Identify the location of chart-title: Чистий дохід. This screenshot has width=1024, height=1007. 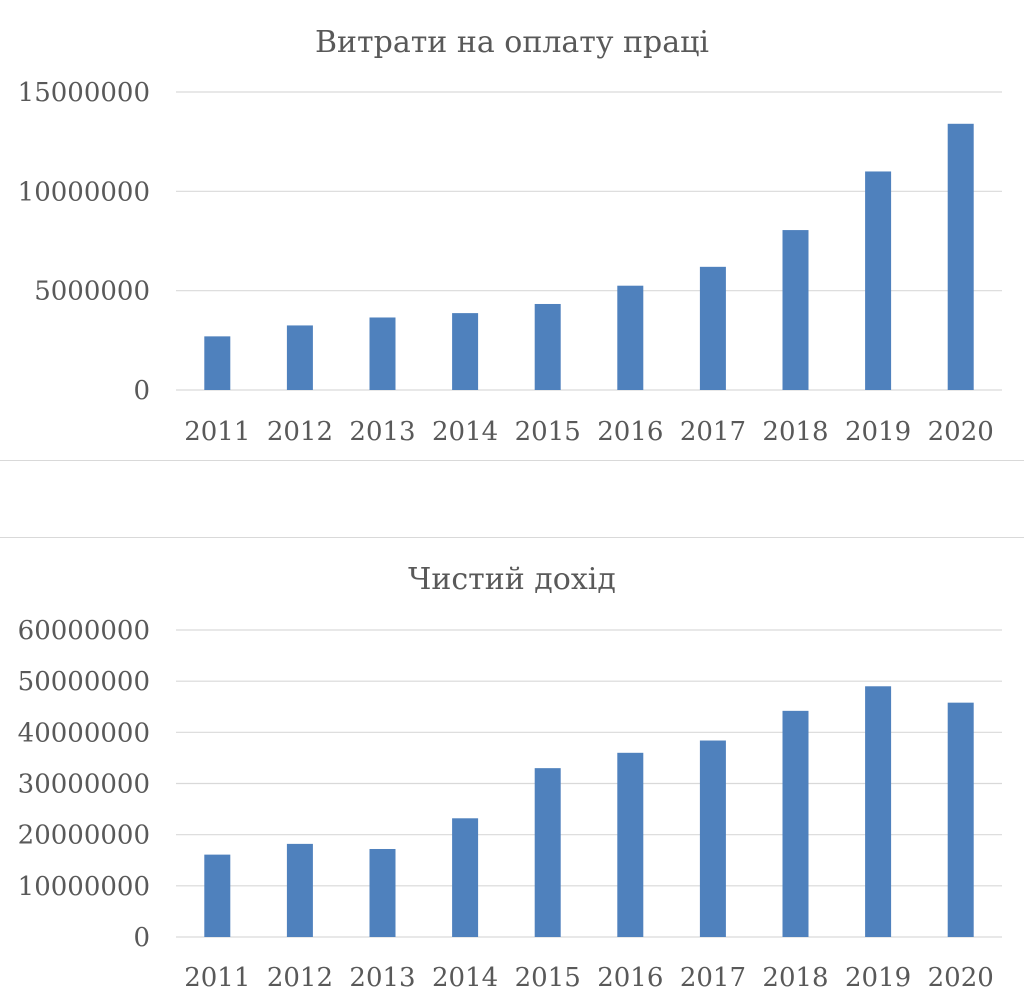
(512, 579).